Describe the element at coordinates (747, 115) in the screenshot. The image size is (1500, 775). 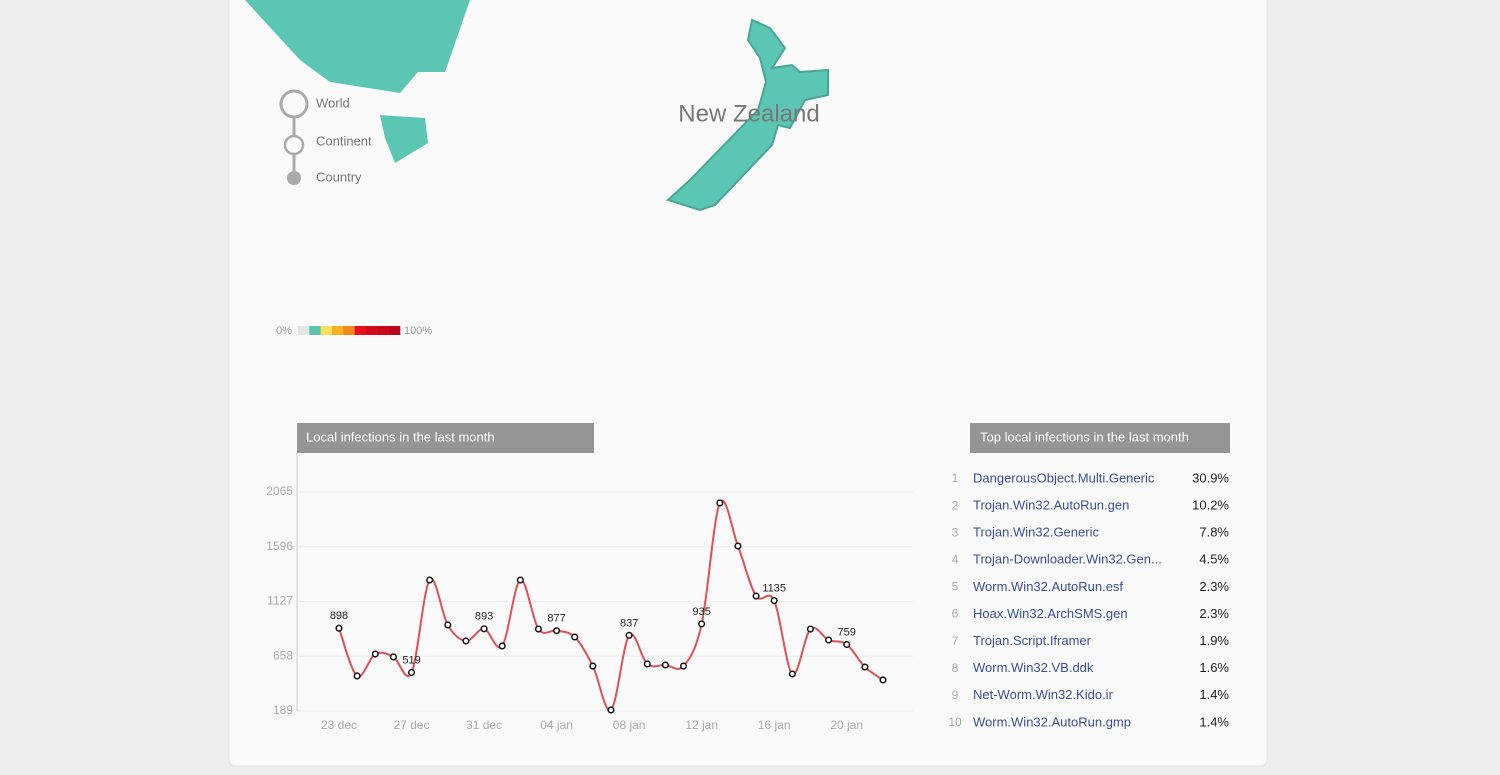
I see `country-shape` at that location.